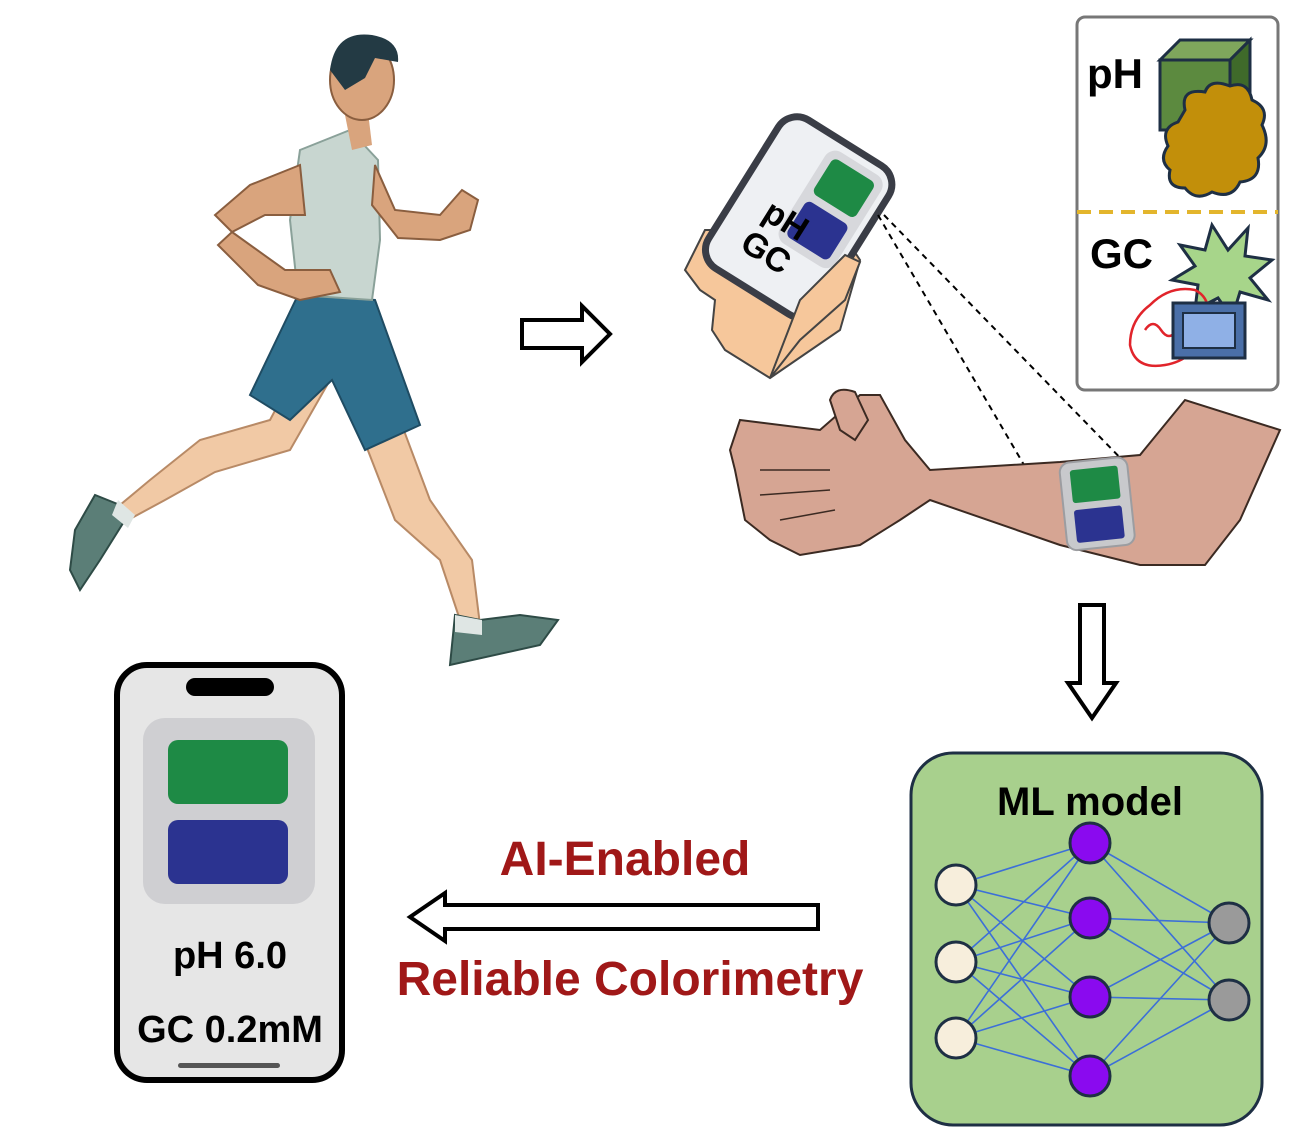 The height and width of the screenshot is (1140, 1302). Describe the element at coordinates (843, 188) in the screenshot. I see `handheld-pad-top` at that location.